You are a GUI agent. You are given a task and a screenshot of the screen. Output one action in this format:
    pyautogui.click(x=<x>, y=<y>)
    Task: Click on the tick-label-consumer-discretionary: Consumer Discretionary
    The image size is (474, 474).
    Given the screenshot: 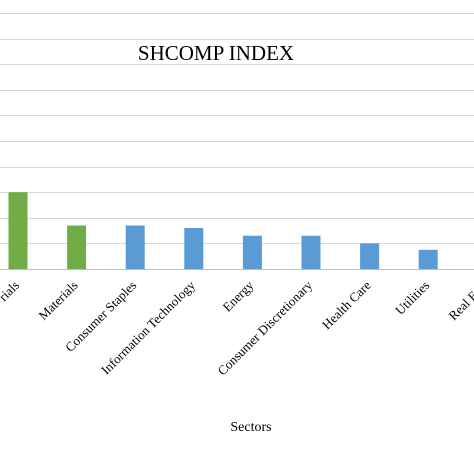 What is the action you would take?
    pyautogui.click(x=264, y=327)
    